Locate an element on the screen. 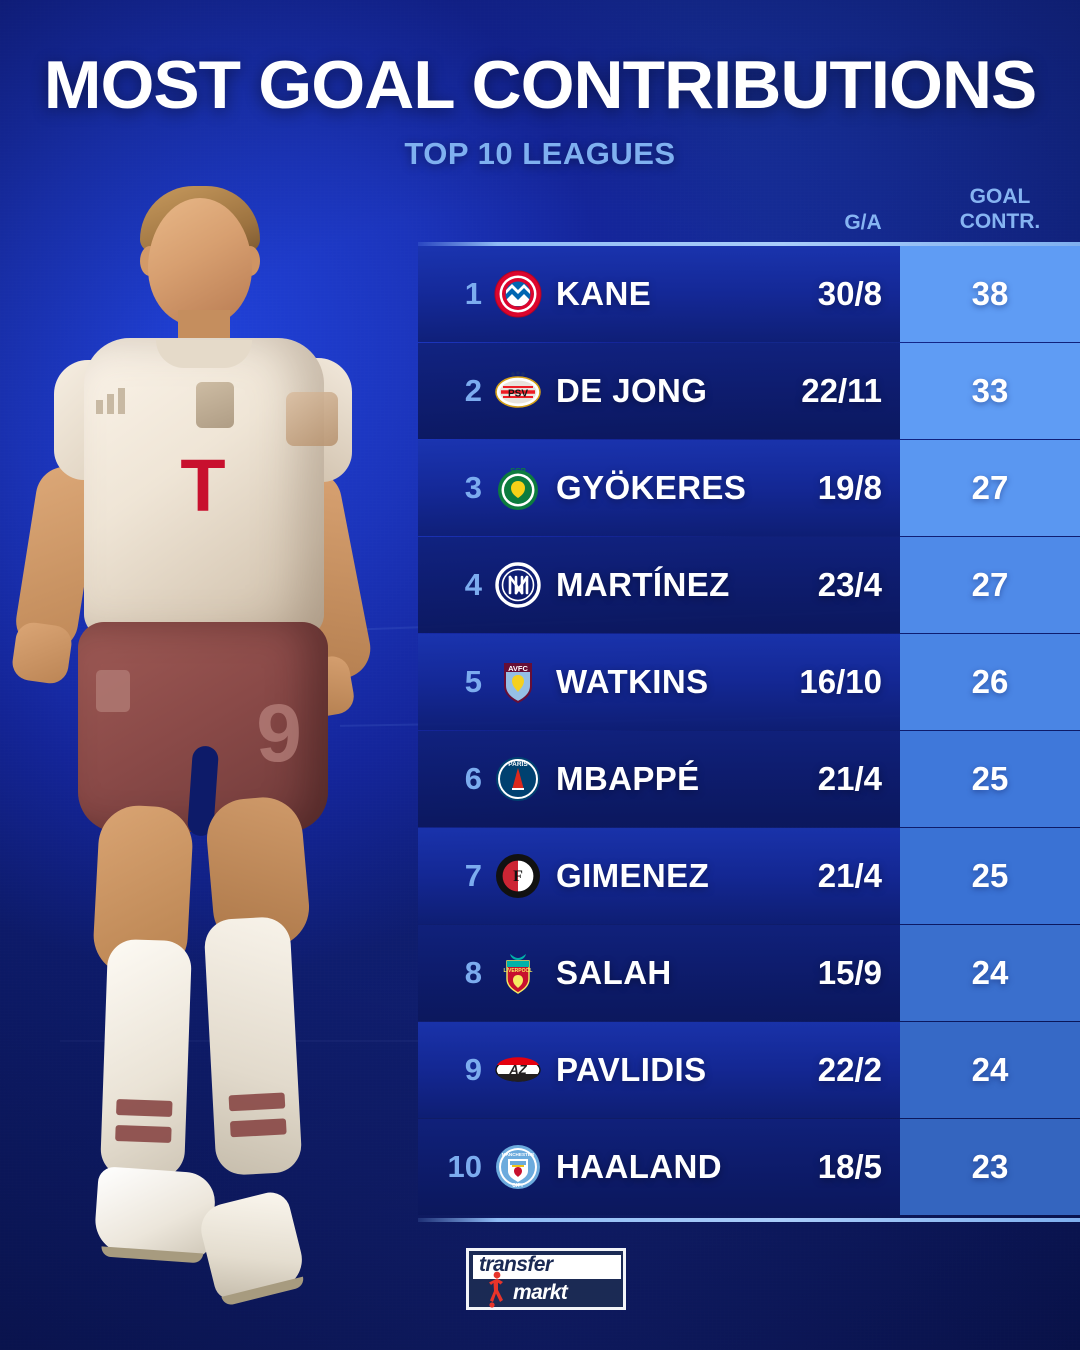  row-player-name: HAALAND is located at coordinates (639, 1166).